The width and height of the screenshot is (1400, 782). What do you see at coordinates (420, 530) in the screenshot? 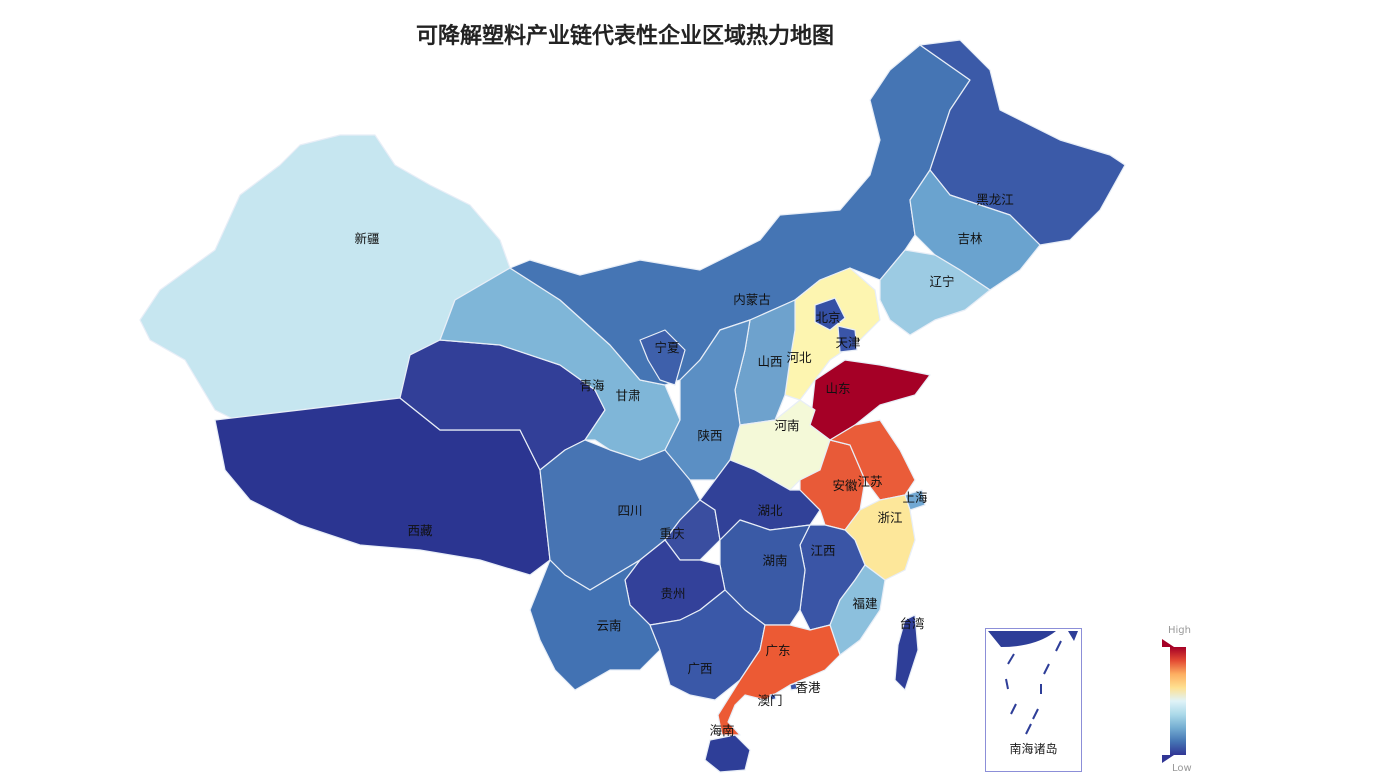
I see `province-label: 西藏` at bounding box center [420, 530].